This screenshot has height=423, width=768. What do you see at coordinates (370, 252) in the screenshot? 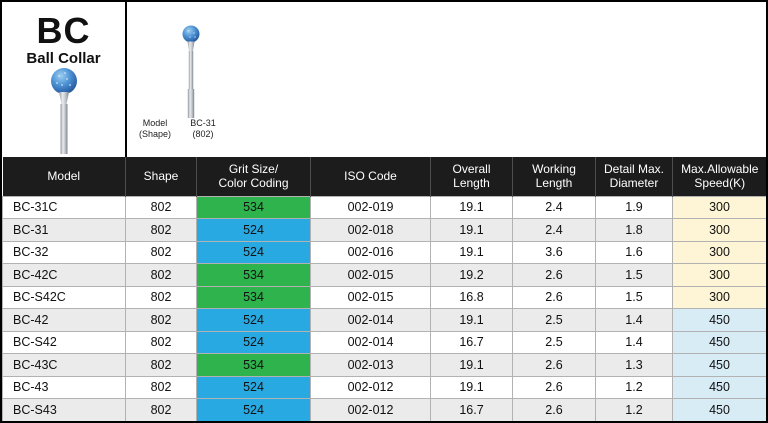
I see `cell-iso-code: 002-016` at bounding box center [370, 252].